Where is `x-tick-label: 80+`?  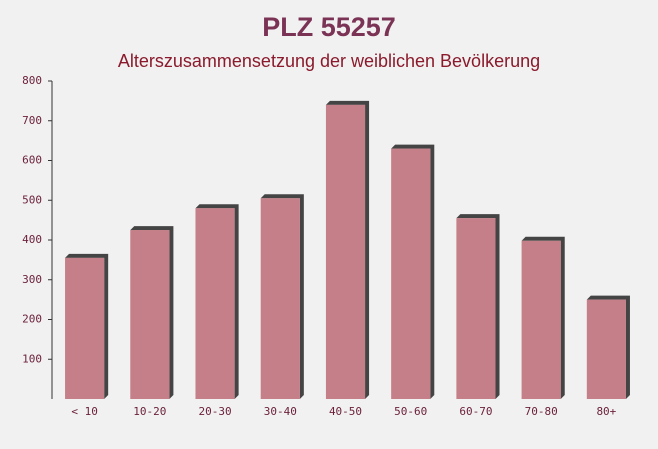
x-tick-label: 80+ is located at coordinates (606, 411).